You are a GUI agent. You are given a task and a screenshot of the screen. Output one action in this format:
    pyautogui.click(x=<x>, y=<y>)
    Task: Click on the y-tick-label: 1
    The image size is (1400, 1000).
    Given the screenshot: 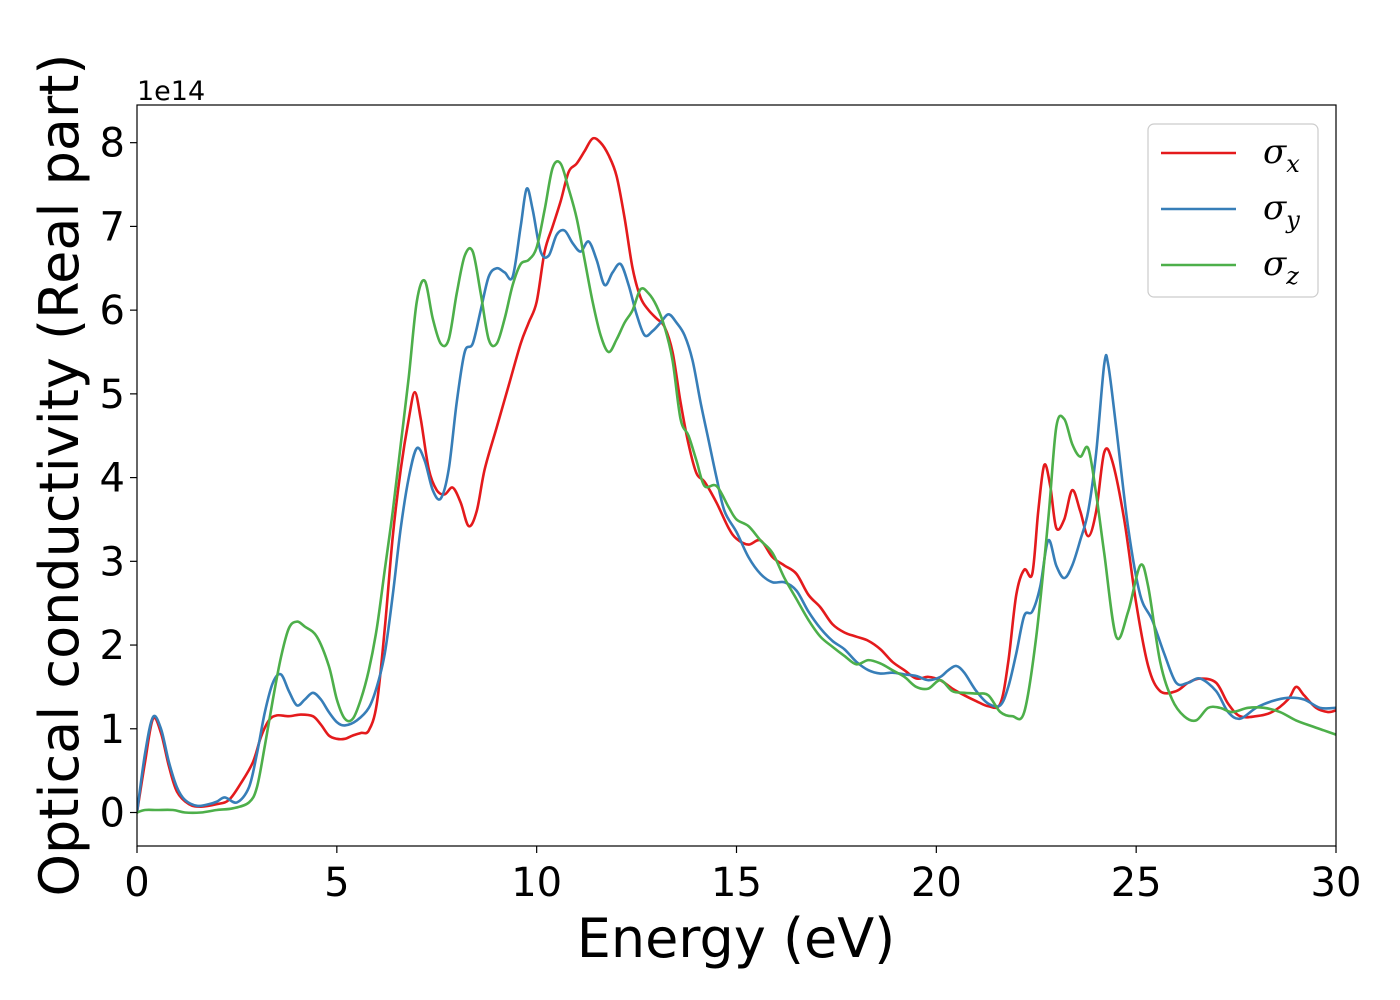 What is the action you would take?
    pyautogui.click(x=112, y=730)
    